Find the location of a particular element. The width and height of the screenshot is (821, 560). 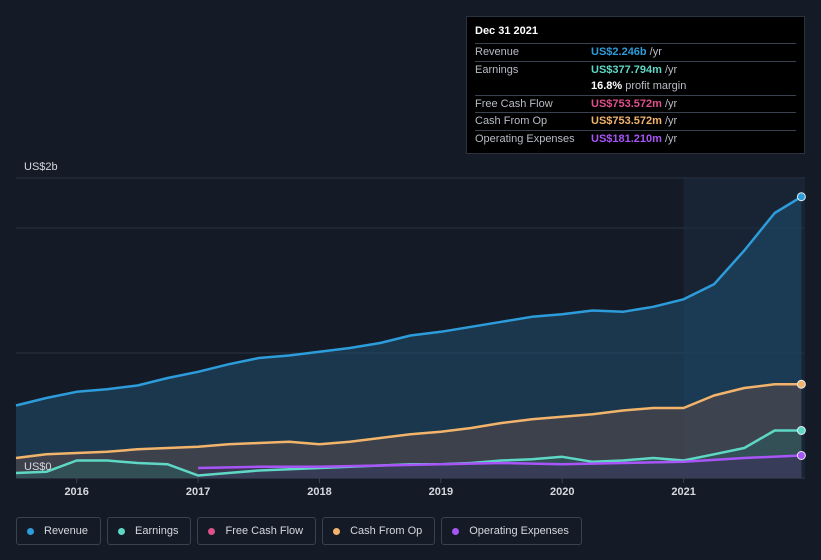

tooltip-row-value: US$377.794m is located at coordinates (626, 69).